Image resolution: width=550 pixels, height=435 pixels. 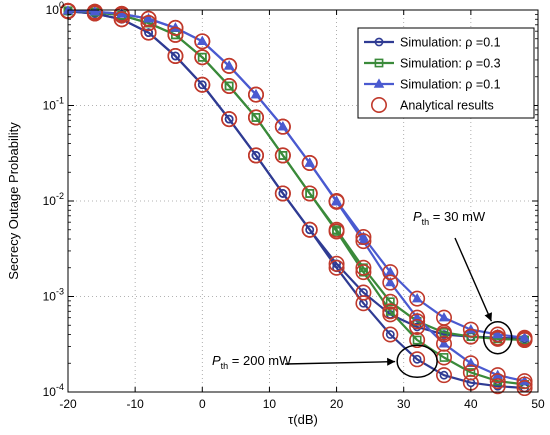 What do you see at coordinates (53, 390) in the screenshot?
I see `y-tick-label: 10⁻⁴` at bounding box center [53, 390].